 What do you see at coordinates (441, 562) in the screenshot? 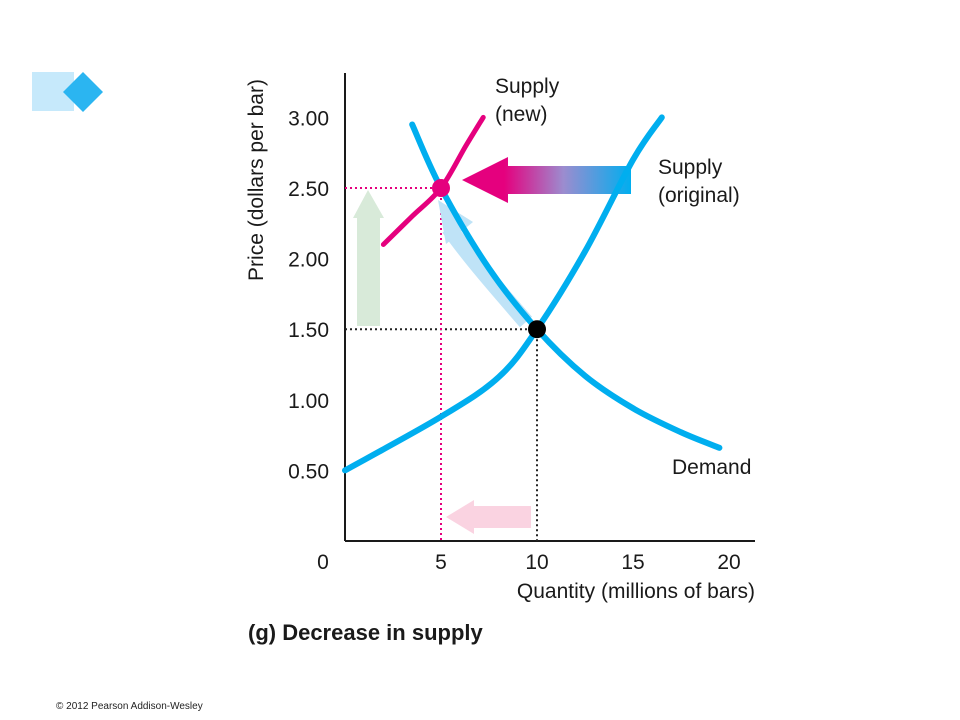
I see `x-tick-label: 5` at bounding box center [441, 562].